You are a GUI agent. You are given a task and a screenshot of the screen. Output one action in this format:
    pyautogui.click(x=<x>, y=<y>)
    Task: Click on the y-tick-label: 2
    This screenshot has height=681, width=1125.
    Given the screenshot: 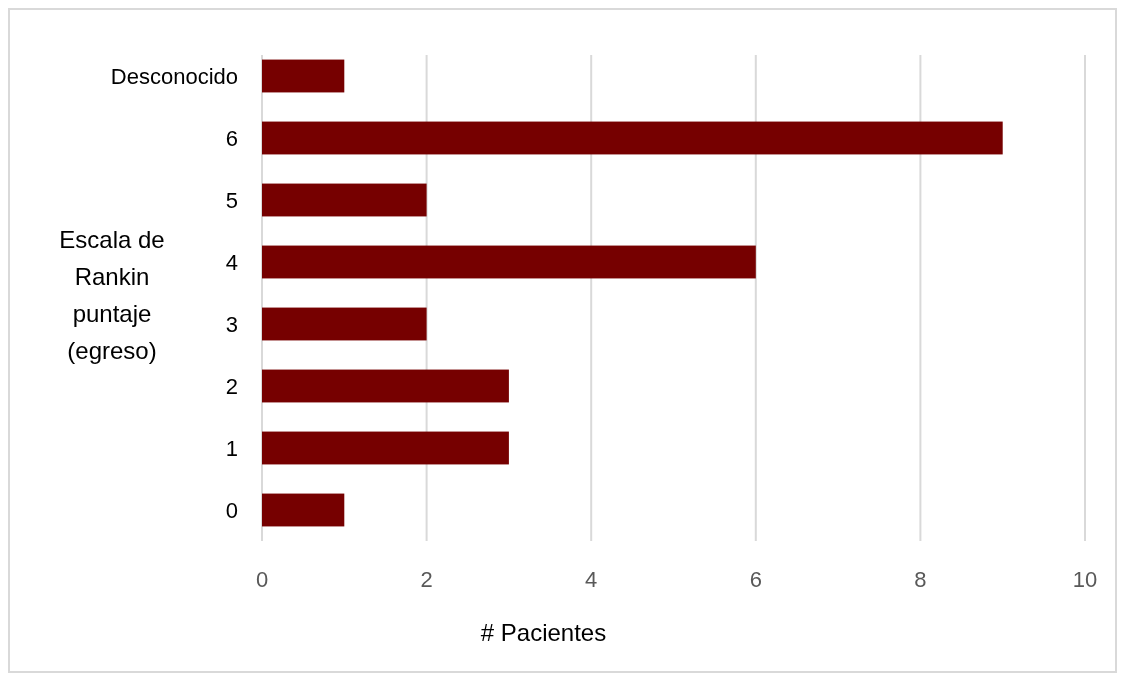 What is the action you would take?
    pyautogui.click(x=231, y=386)
    